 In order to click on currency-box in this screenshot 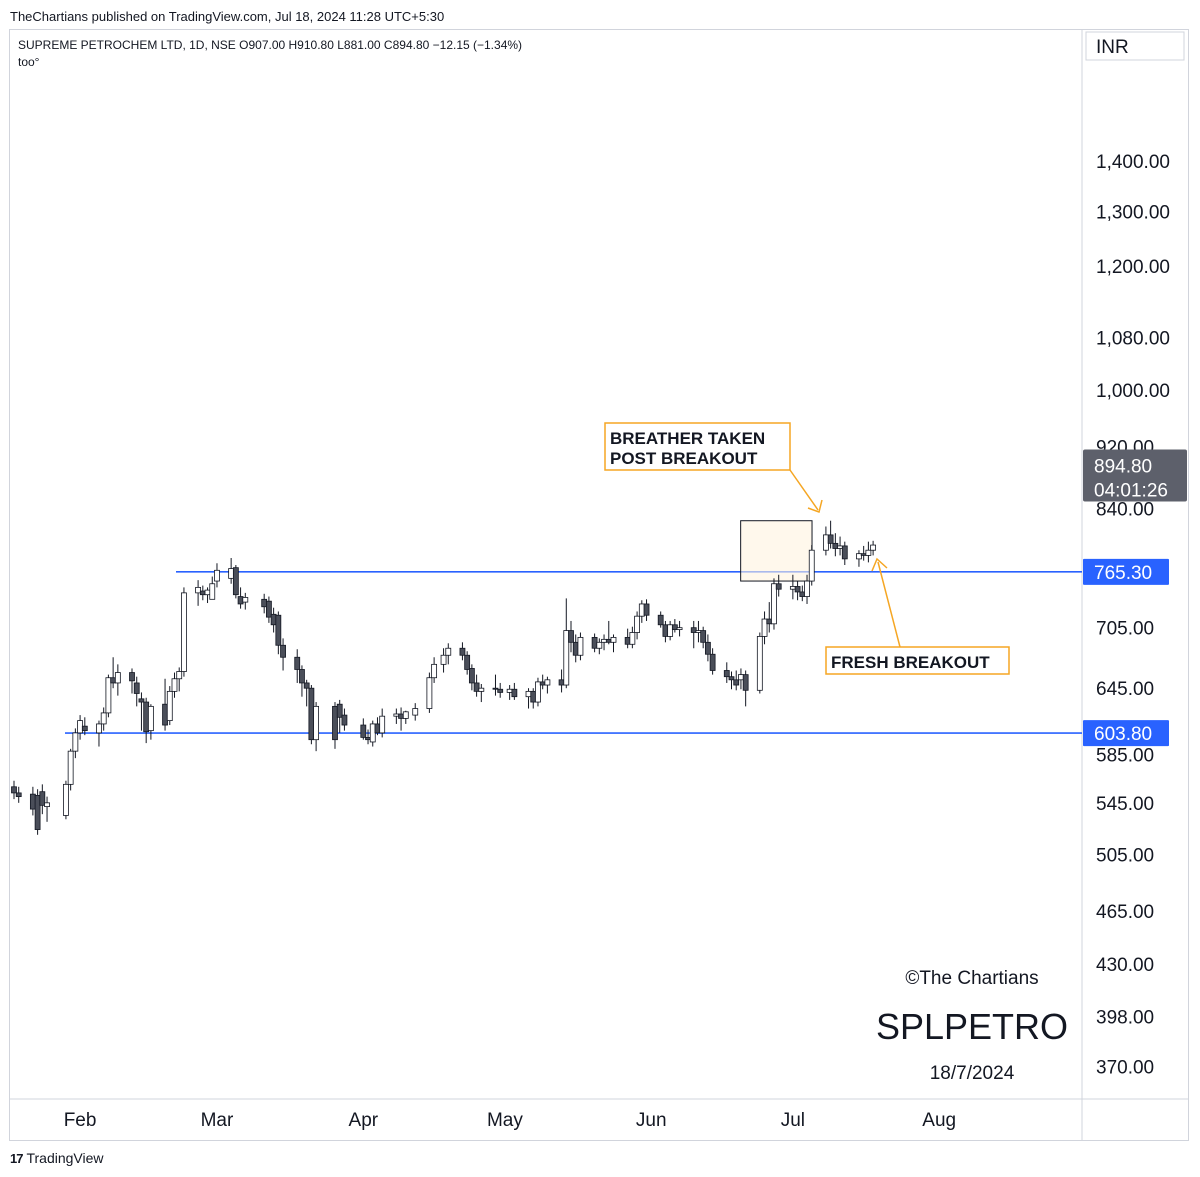, I will do `click(1135, 46)`.